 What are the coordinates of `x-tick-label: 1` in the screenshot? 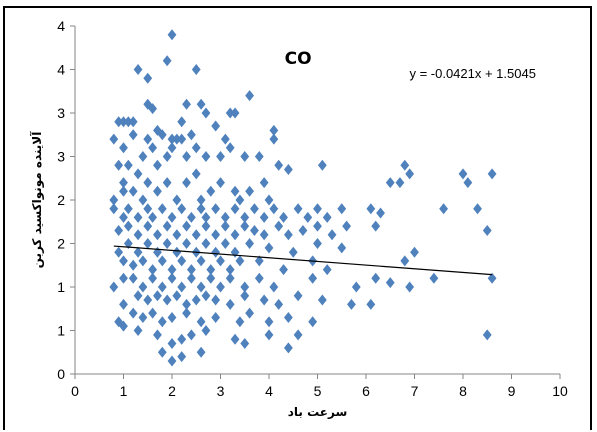 It's located at (124, 391).